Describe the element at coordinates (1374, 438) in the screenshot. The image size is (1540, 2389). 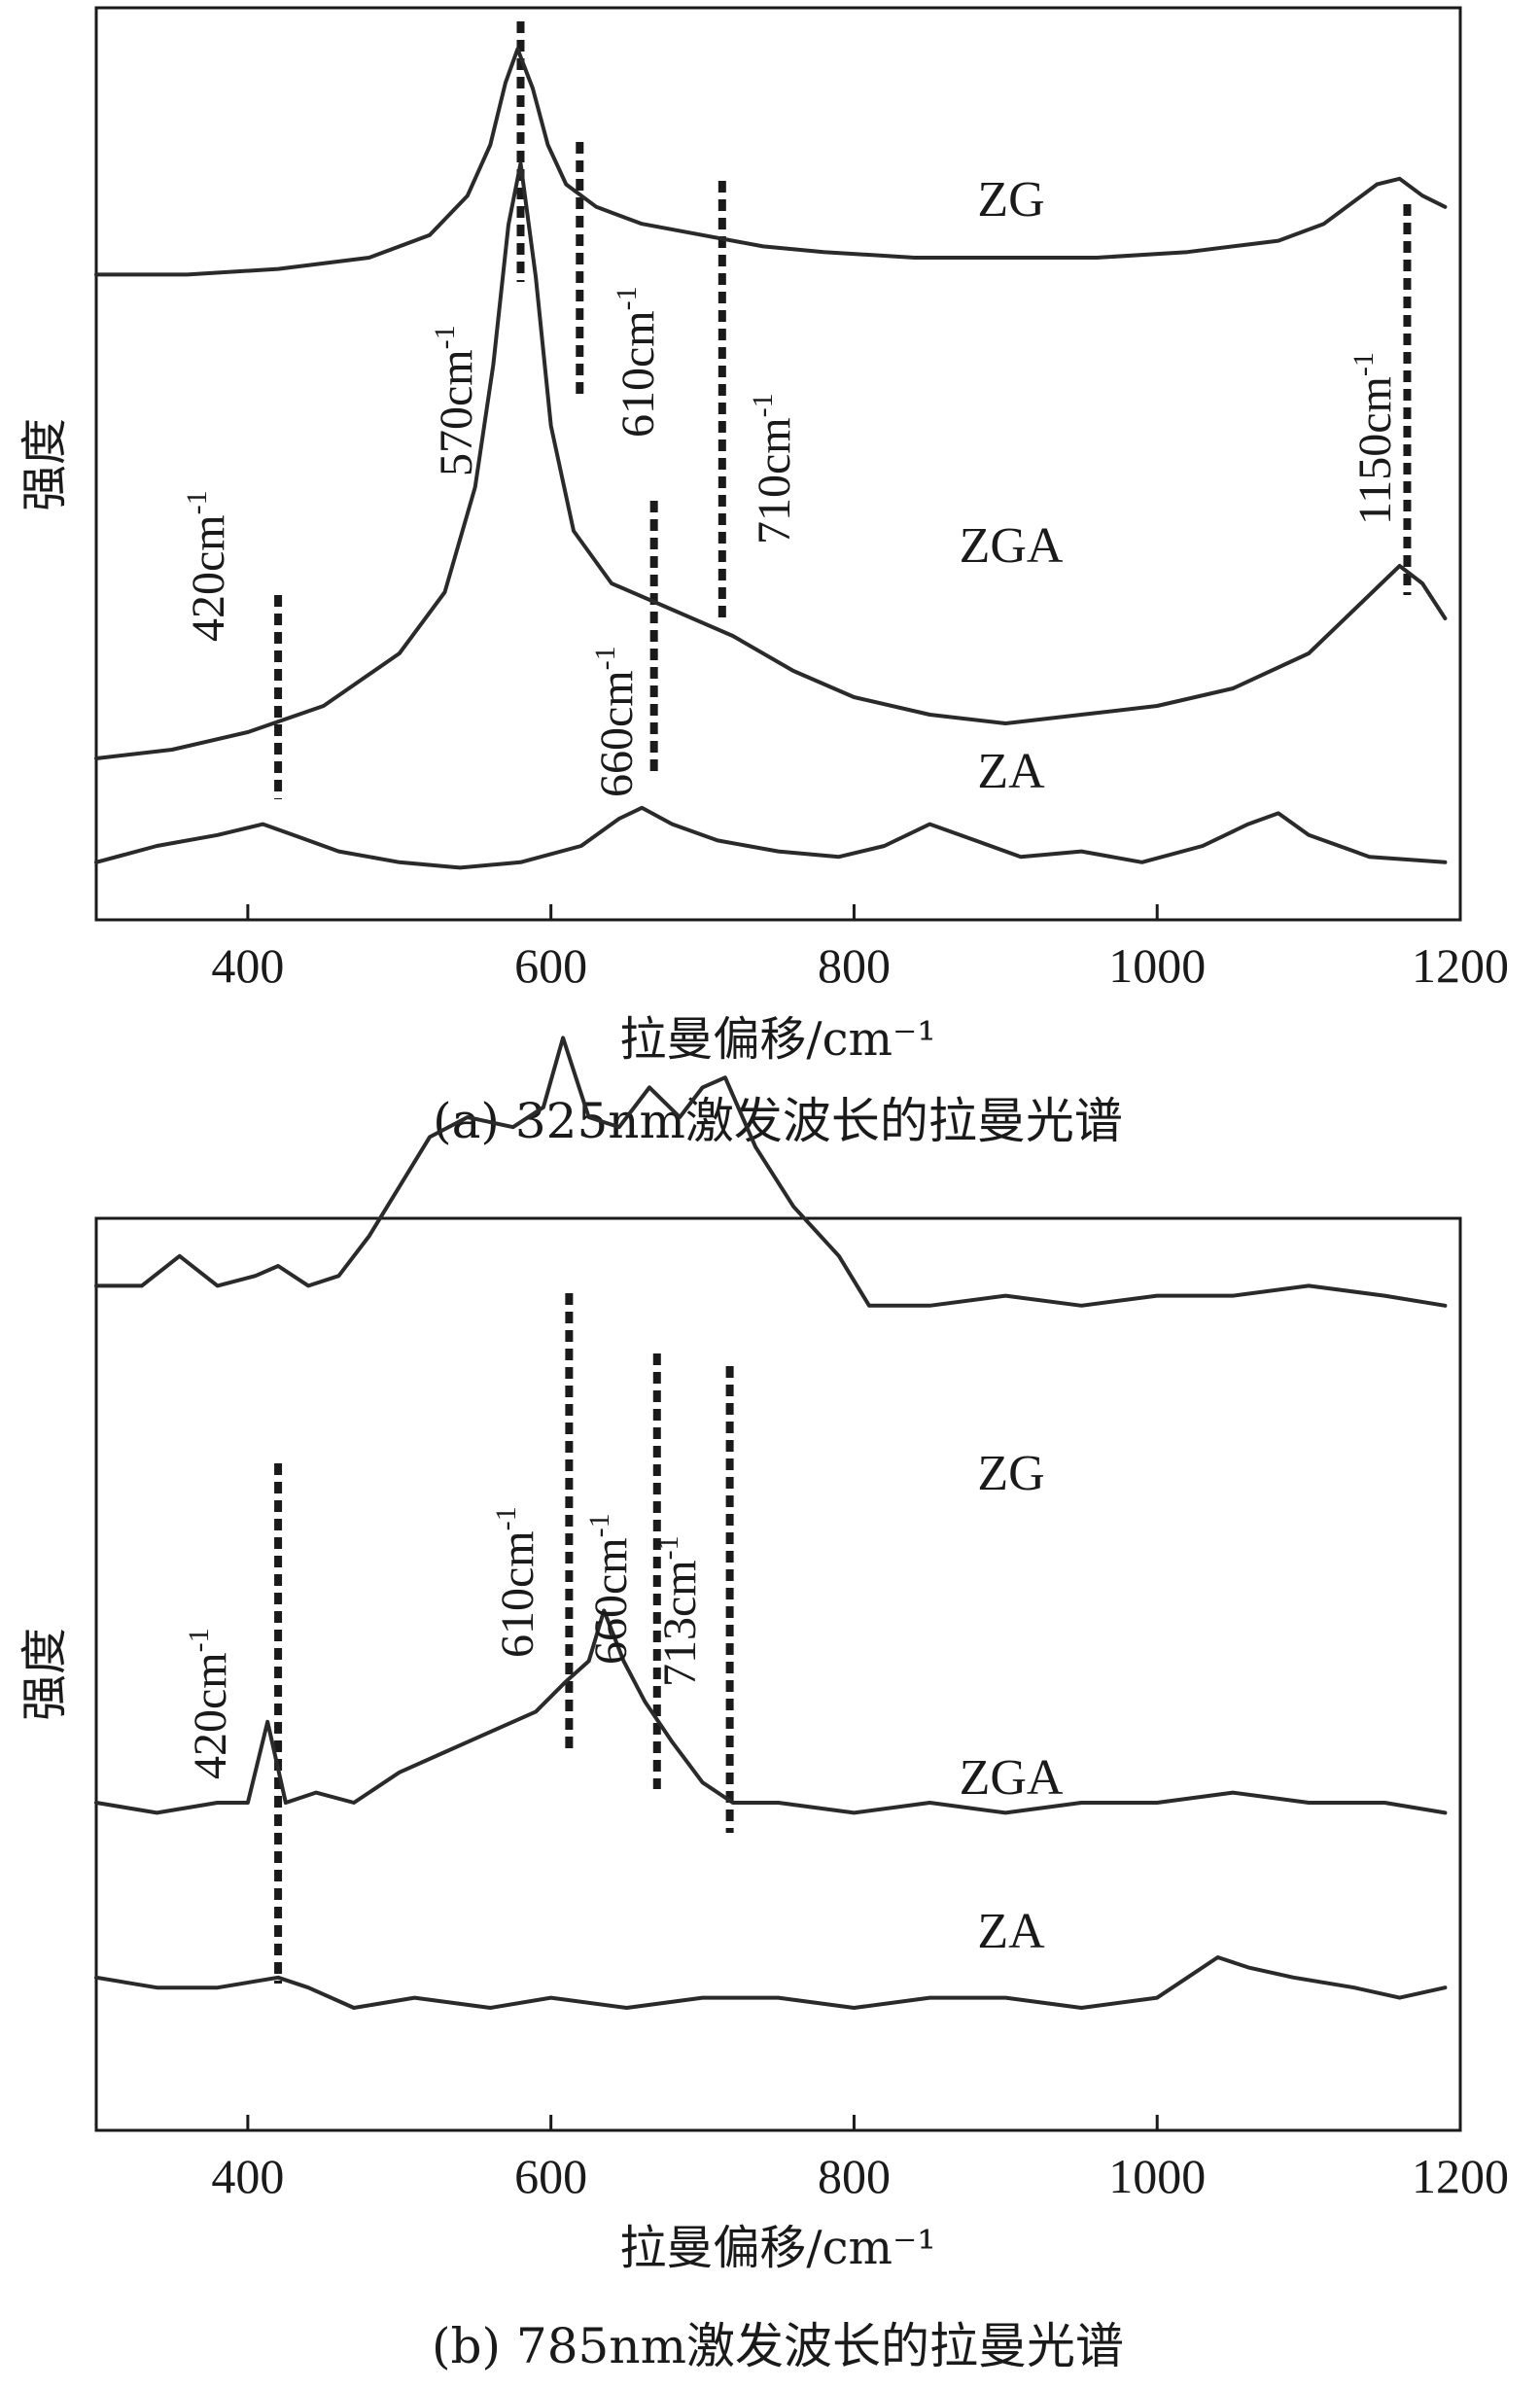
I see `peak-label: 1150cm-1` at that location.